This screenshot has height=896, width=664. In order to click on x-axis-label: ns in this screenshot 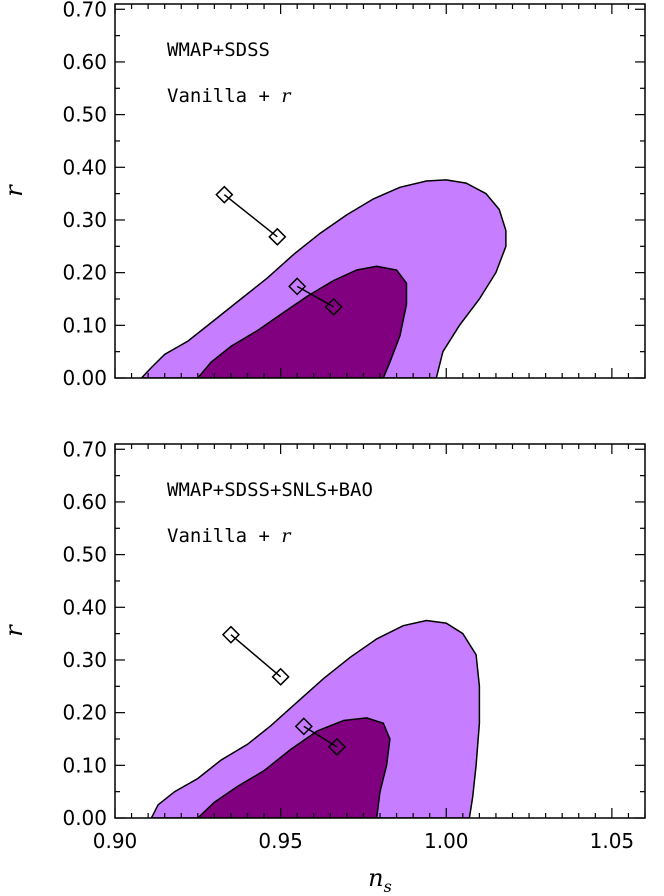, I will do `click(380, 880)`.